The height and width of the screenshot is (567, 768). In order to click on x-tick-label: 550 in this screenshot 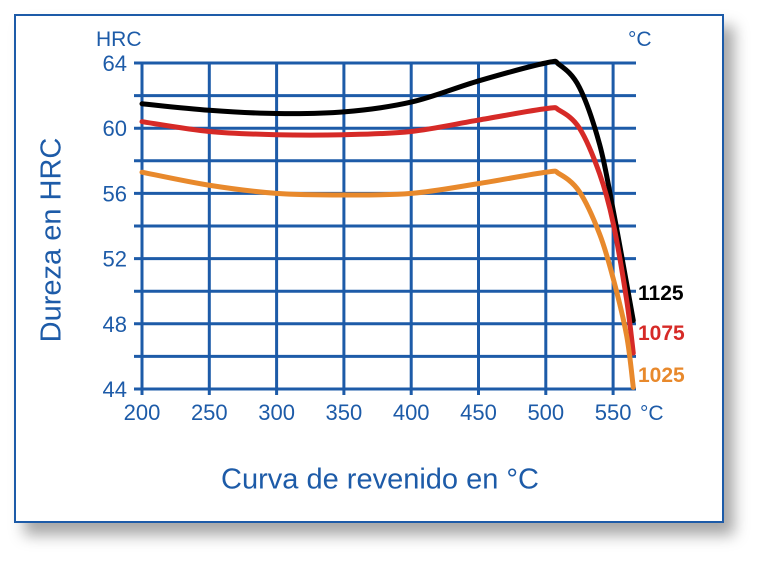, I will do `click(613, 412)`.